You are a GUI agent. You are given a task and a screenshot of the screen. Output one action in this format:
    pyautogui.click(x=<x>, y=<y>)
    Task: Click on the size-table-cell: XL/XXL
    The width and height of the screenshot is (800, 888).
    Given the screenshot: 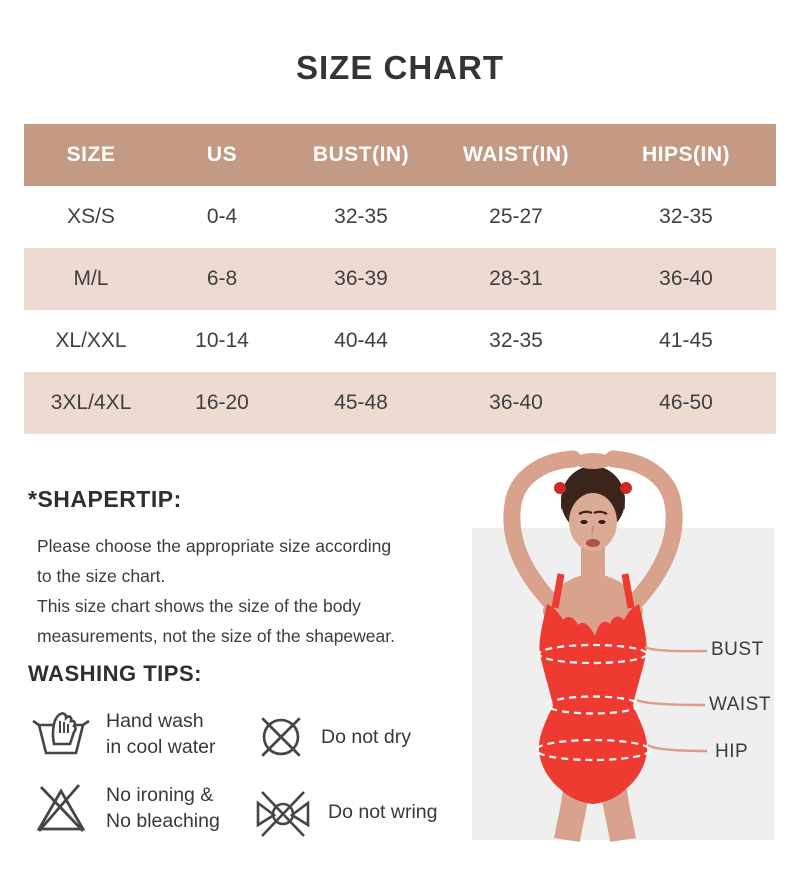 What is the action you would take?
    pyautogui.click(x=91, y=340)
    